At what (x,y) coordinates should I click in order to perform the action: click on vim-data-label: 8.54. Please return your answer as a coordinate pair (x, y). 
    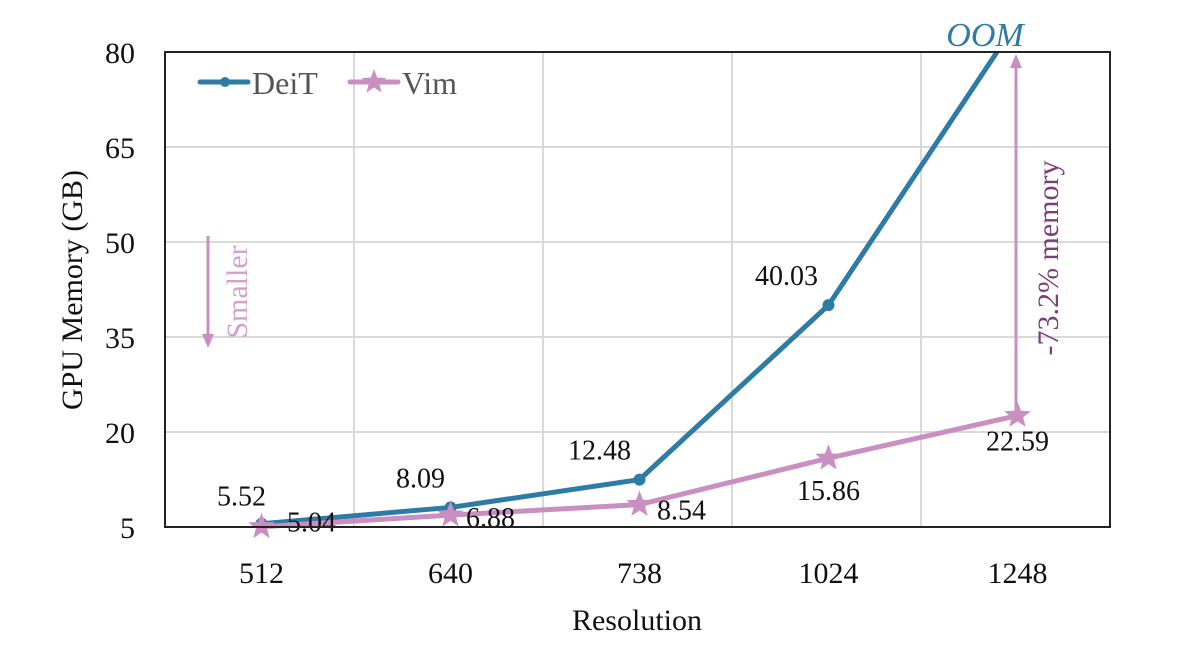
    Looking at the image, I should click on (681, 511).